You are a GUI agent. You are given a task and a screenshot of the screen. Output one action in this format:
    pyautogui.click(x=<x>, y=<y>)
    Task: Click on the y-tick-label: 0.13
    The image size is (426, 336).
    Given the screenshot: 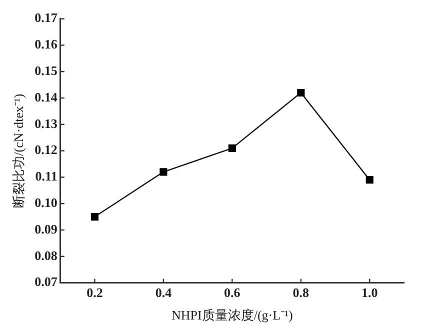 What is the action you would take?
    pyautogui.click(x=46, y=123)
    